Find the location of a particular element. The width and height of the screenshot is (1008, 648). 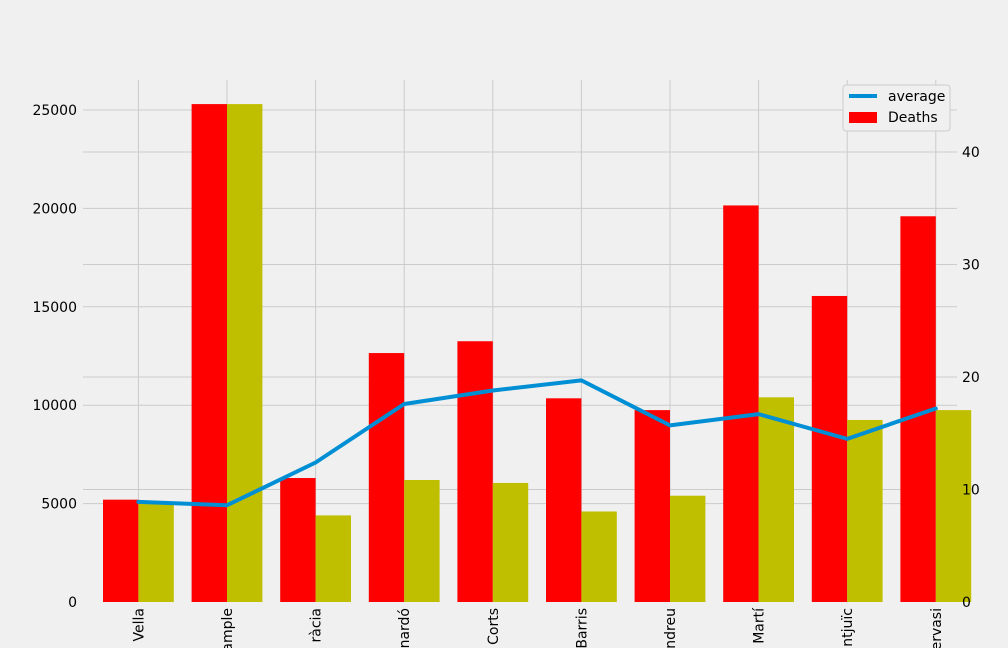

x-tick-label: nardó is located at coordinates (405, 628).